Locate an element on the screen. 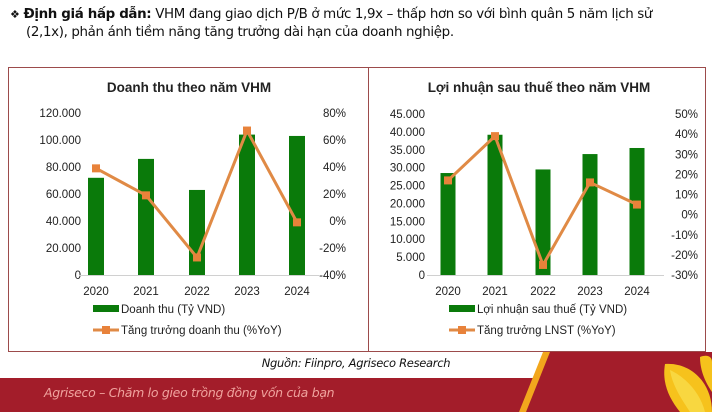  right-axis-tick: 10% is located at coordinates (686, 196).